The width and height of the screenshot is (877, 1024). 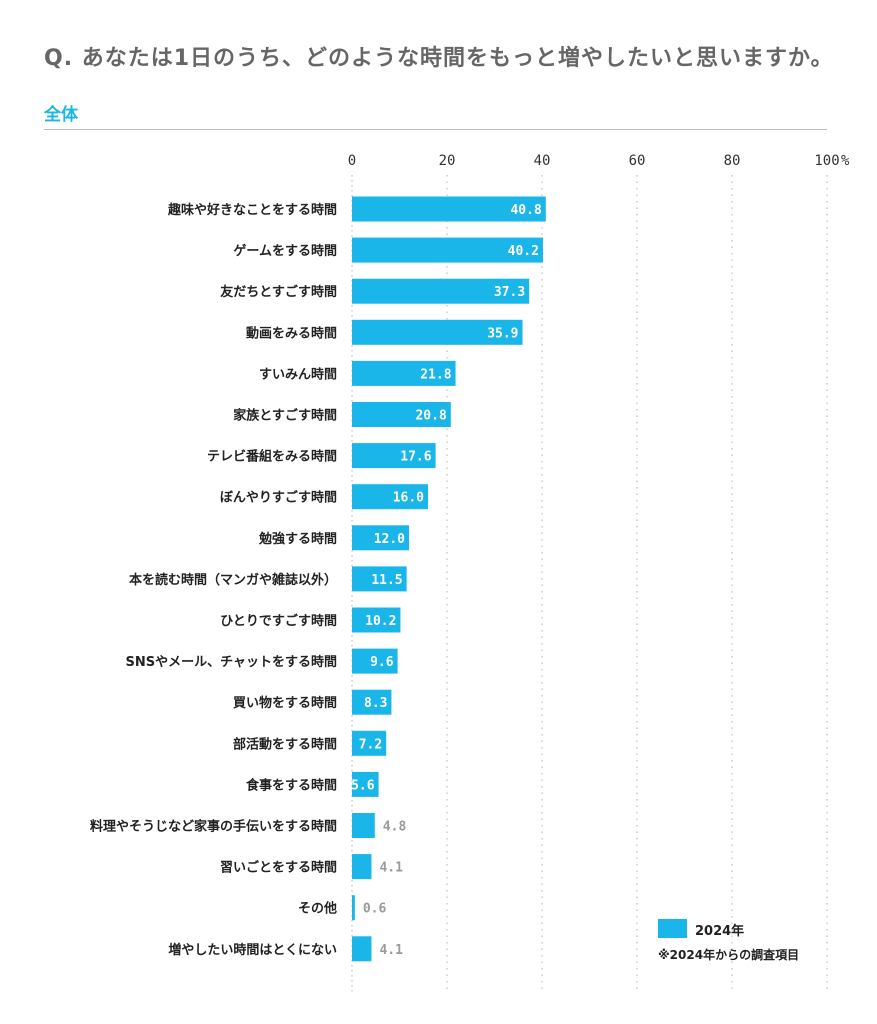 I want to click on value-label: 20.8, so click(x=430, y=416).